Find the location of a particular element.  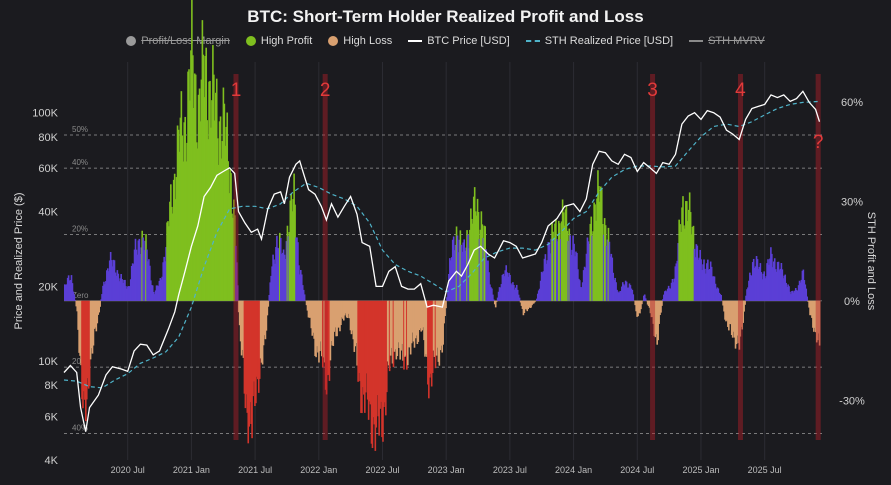

legend-item: STH MVRV is located at coordinates (727, 41).